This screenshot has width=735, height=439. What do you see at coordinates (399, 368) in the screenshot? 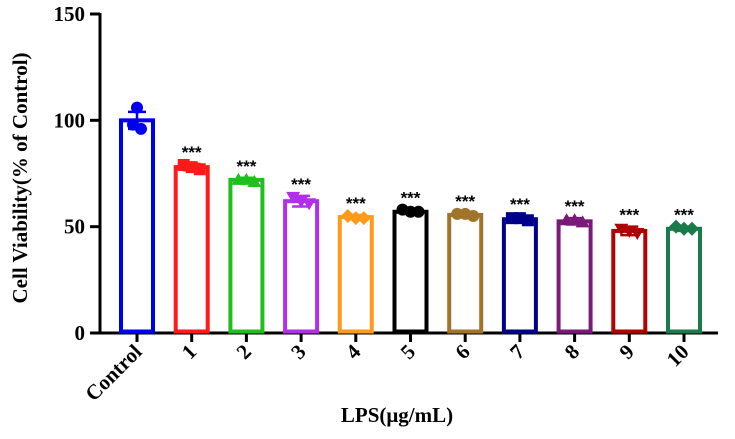
I see `x-axis: Control 1 2 3 4 5 6 7 8 9 10` at bounding box center [399, 368].